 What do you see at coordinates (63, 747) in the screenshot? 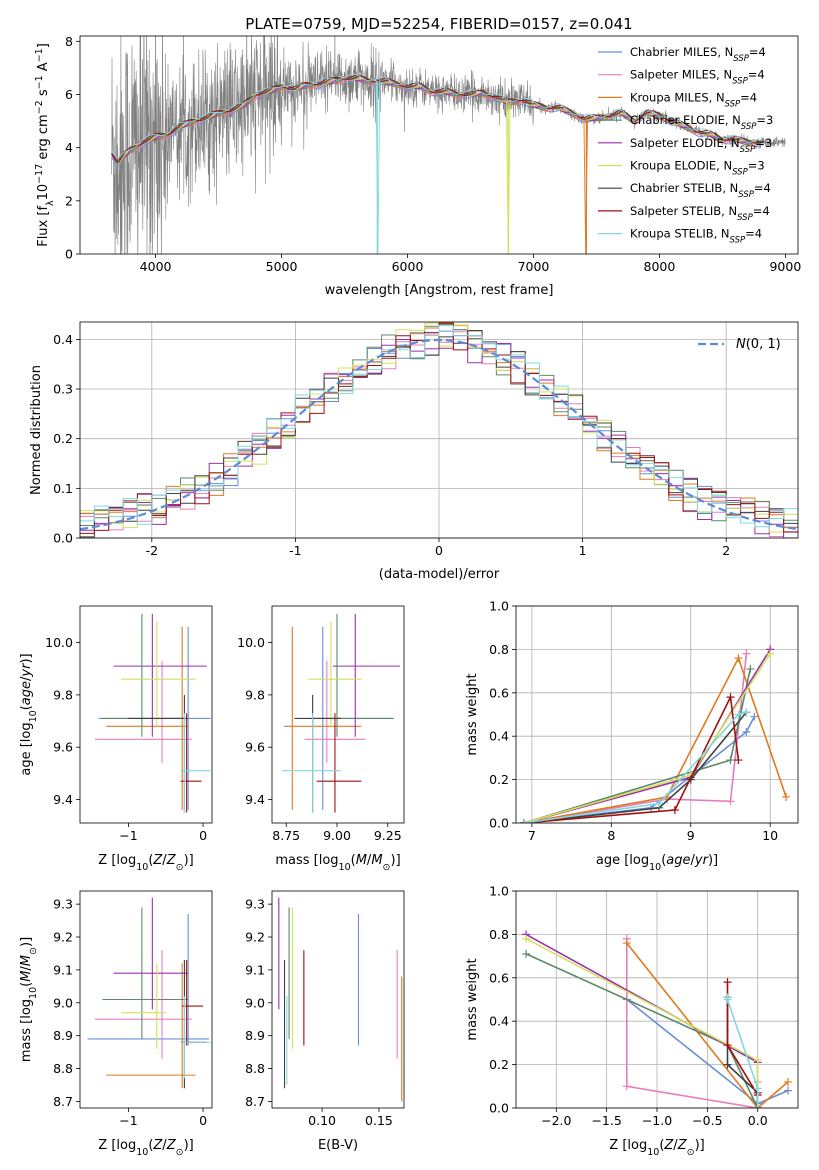
I see `y-tick-label: 9.6` at bounding box center [63, 747].